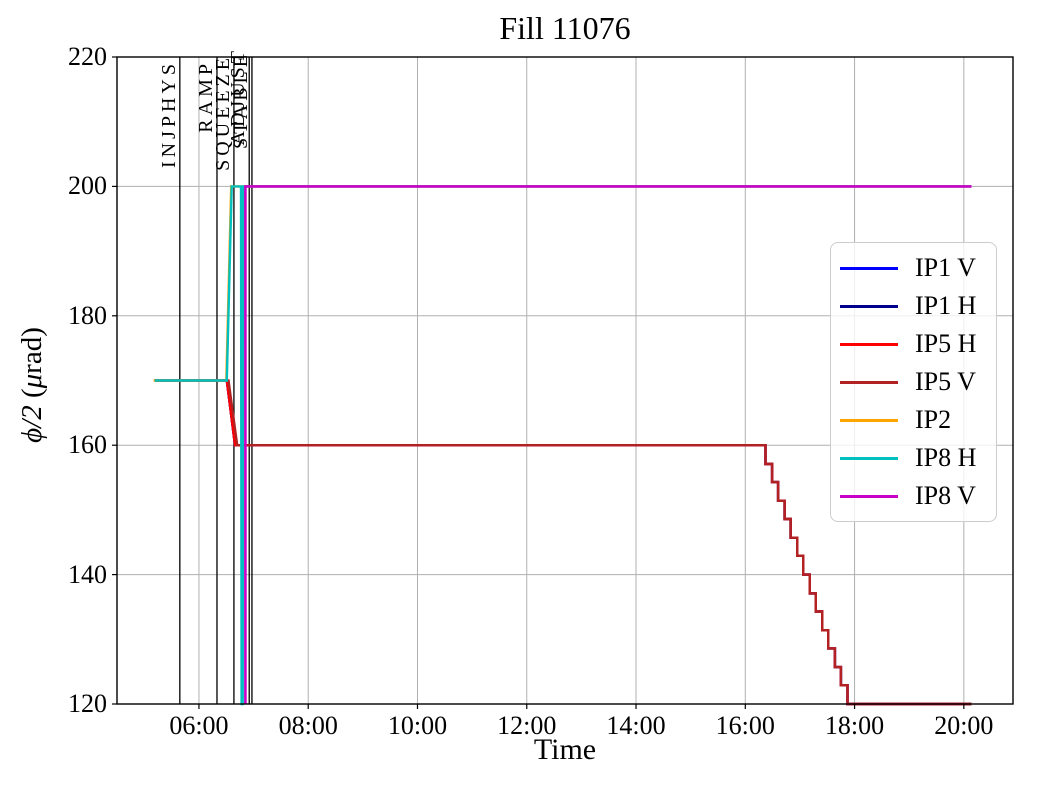 This screenshot has width=1040, height=800. Describe the element at coordinates (946, 305) in the screenshot. I see `legend-label: IP1 H` at that location.